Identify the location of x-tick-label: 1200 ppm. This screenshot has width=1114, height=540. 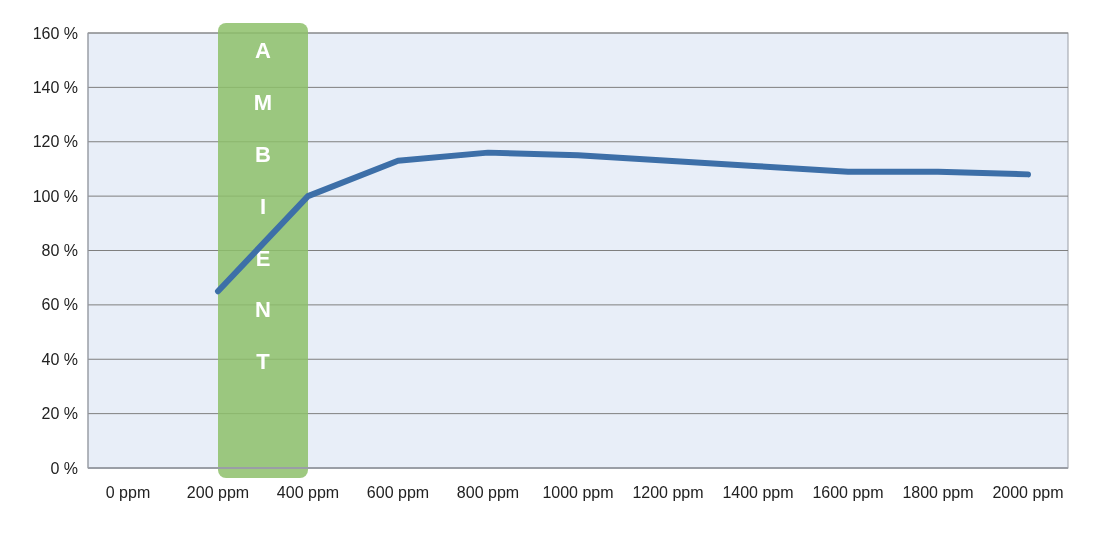
(668, 492).